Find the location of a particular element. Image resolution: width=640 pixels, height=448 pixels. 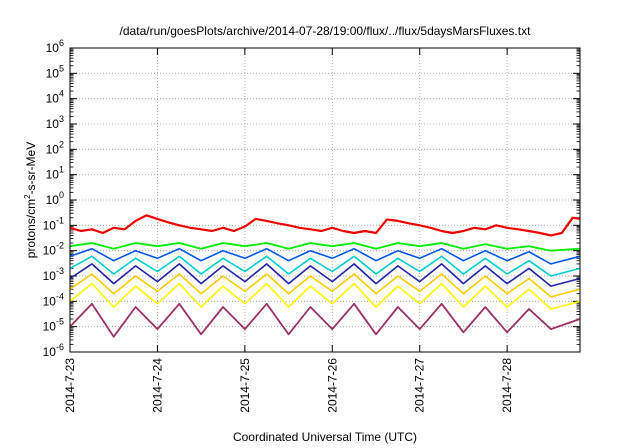

y-tick-exponent: -4 is located at coordinates (60, 296).